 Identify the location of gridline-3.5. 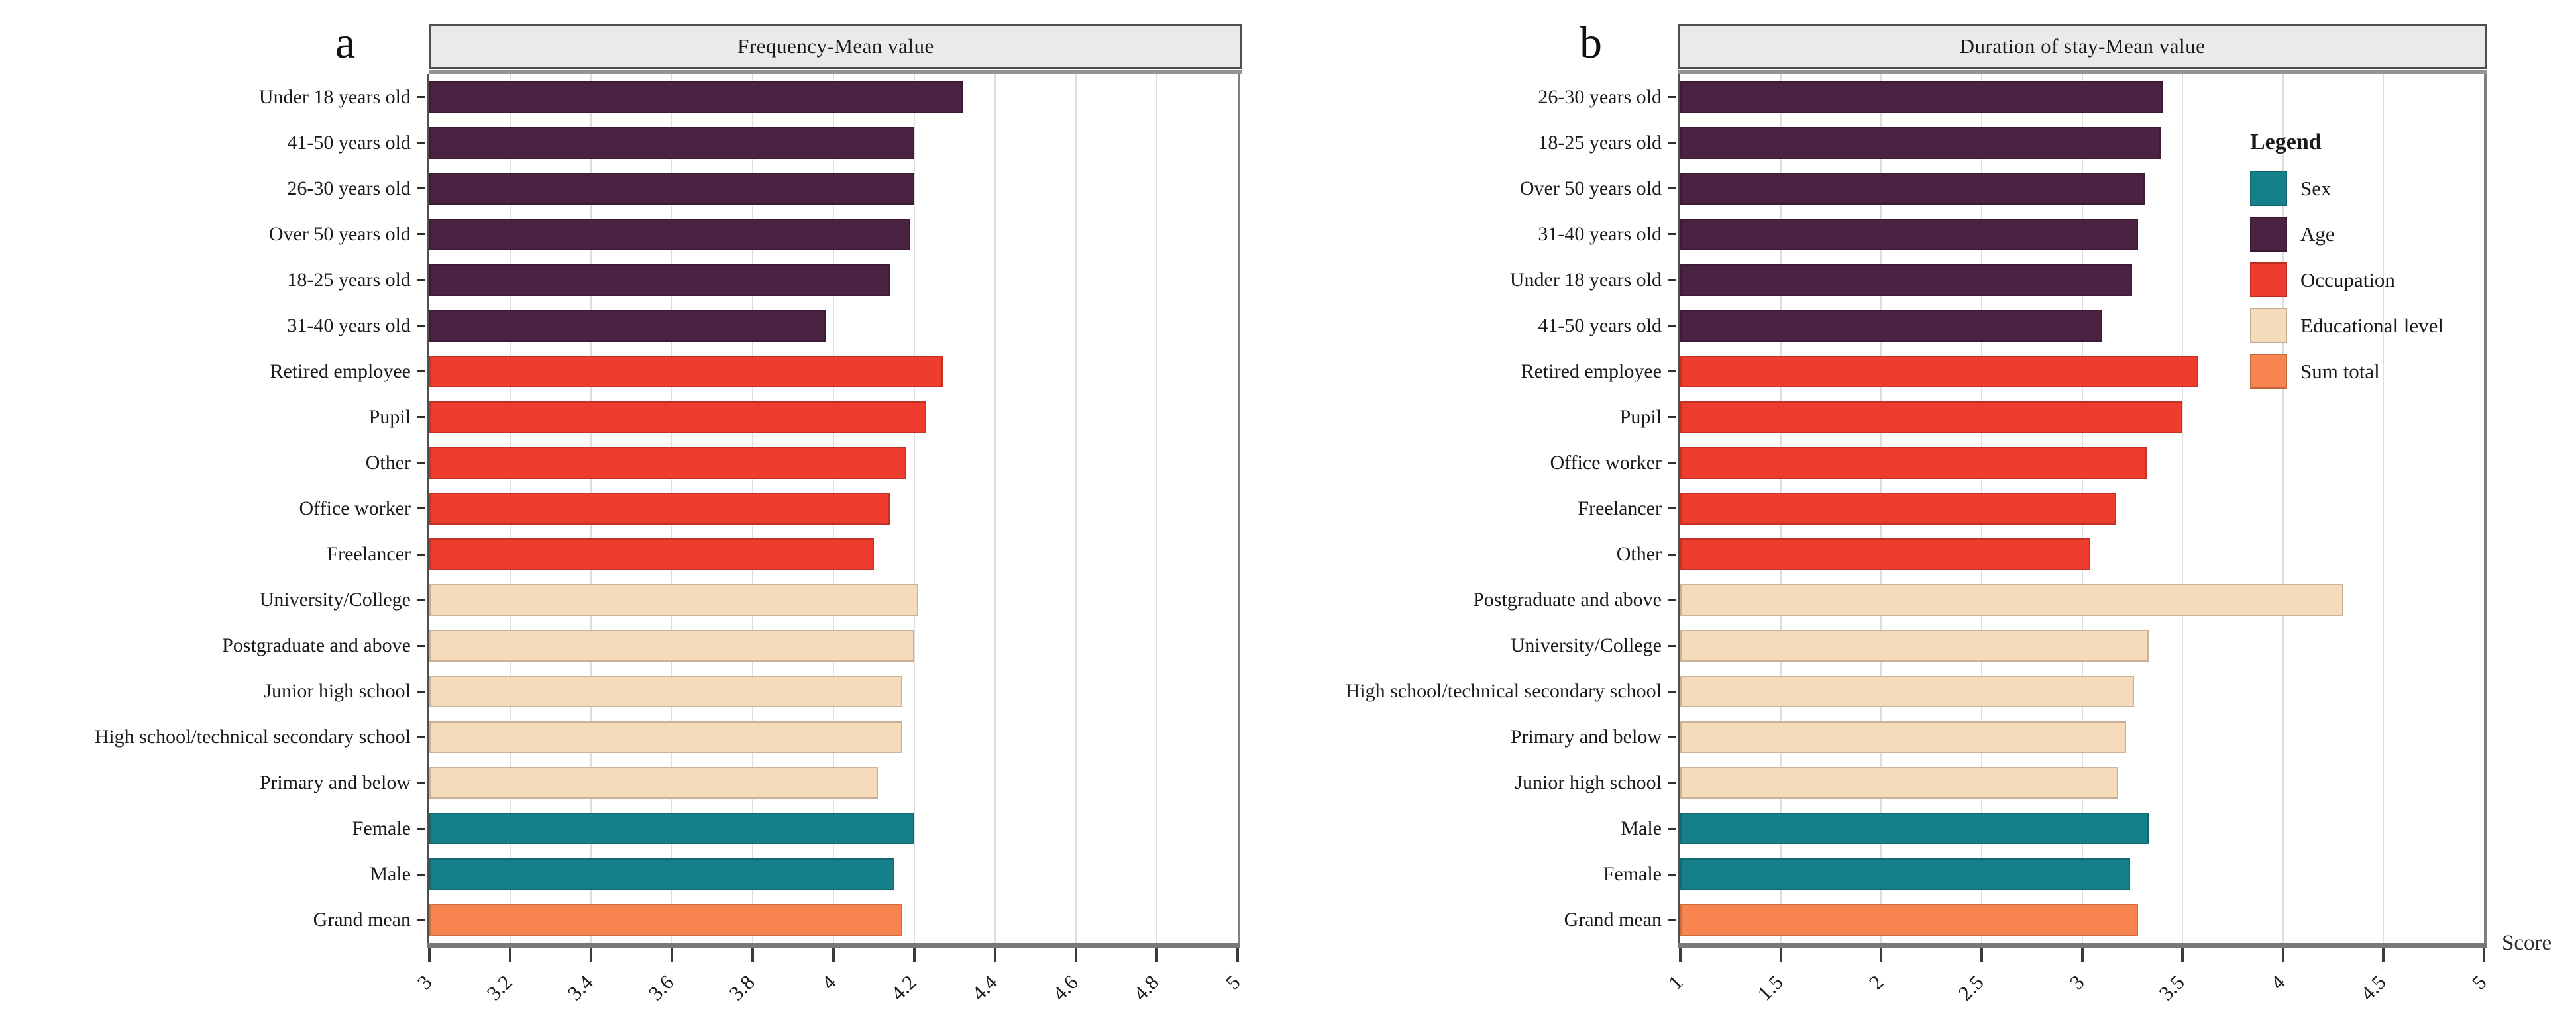
(2183, 508).